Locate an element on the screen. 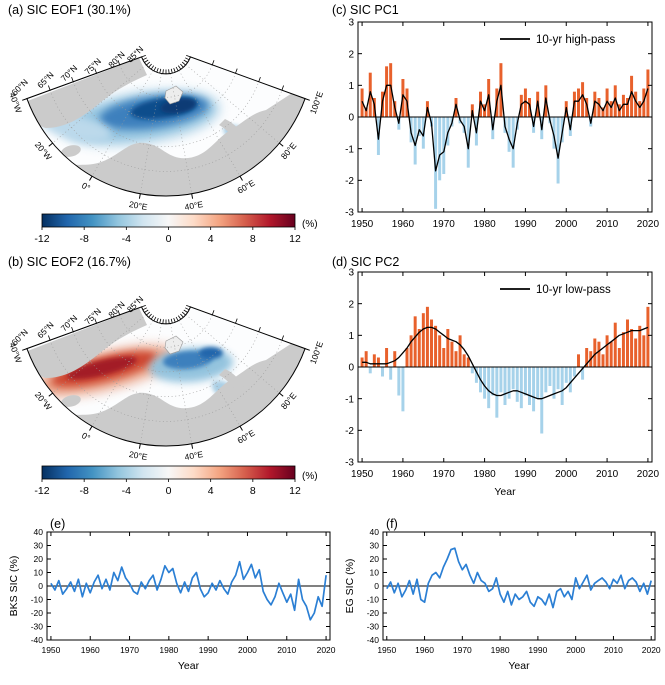 This screenshot has height=685, width=665. lon-label: 40°E is located at coordinates (194, 455).